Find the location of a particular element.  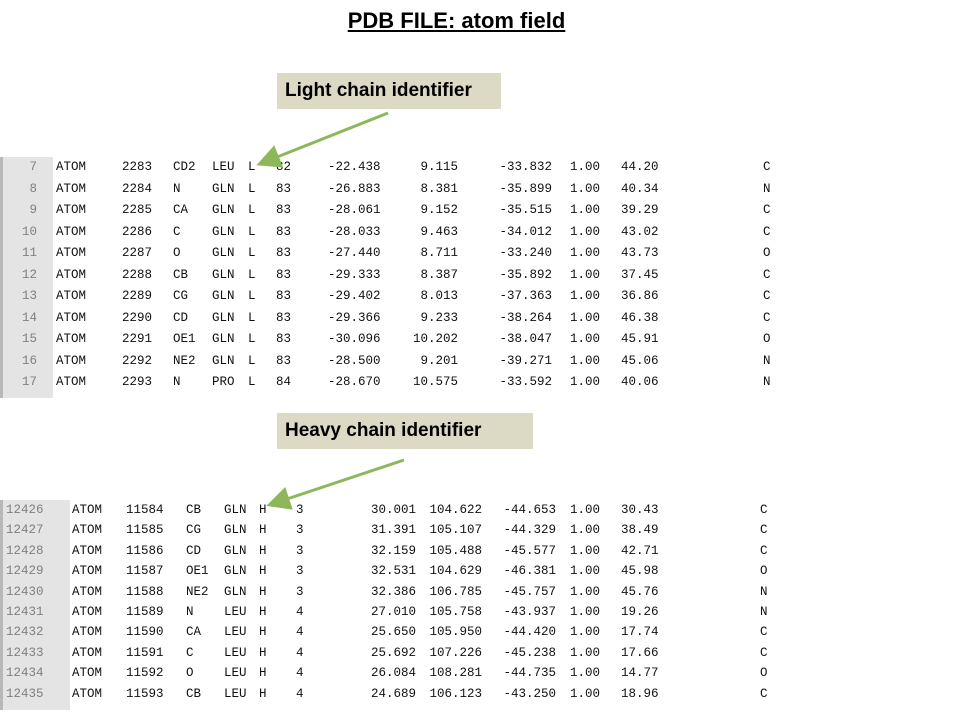

line-number: 12430 is located at coordinates (25, 591).